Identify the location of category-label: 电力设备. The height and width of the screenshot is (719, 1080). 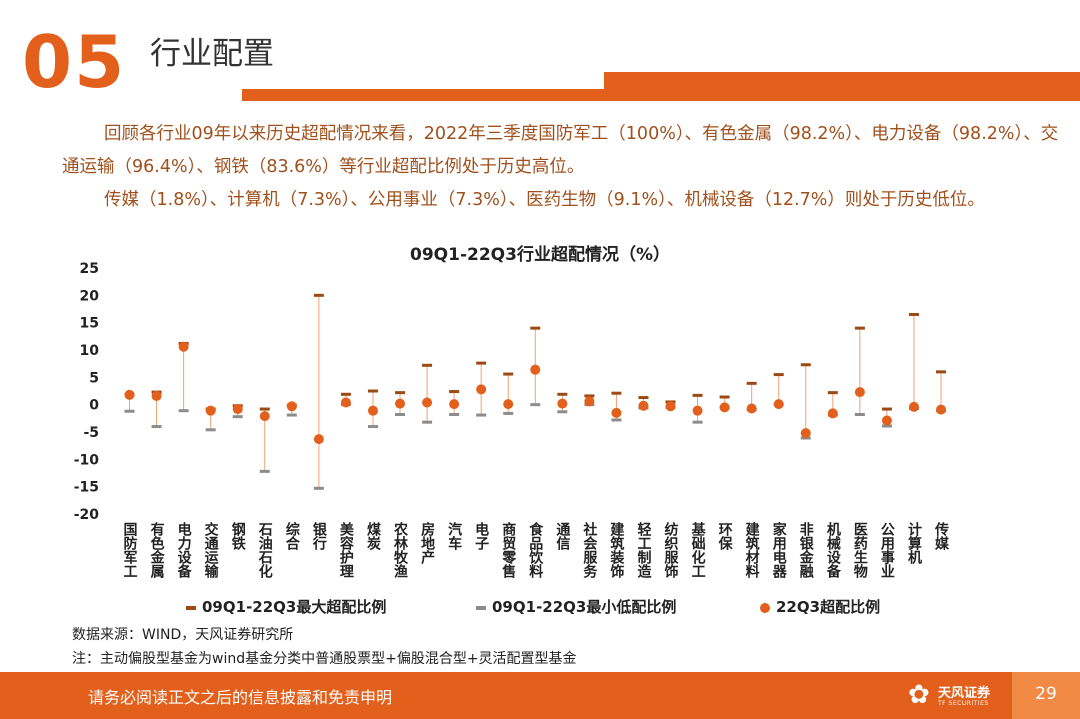
(184, 549).